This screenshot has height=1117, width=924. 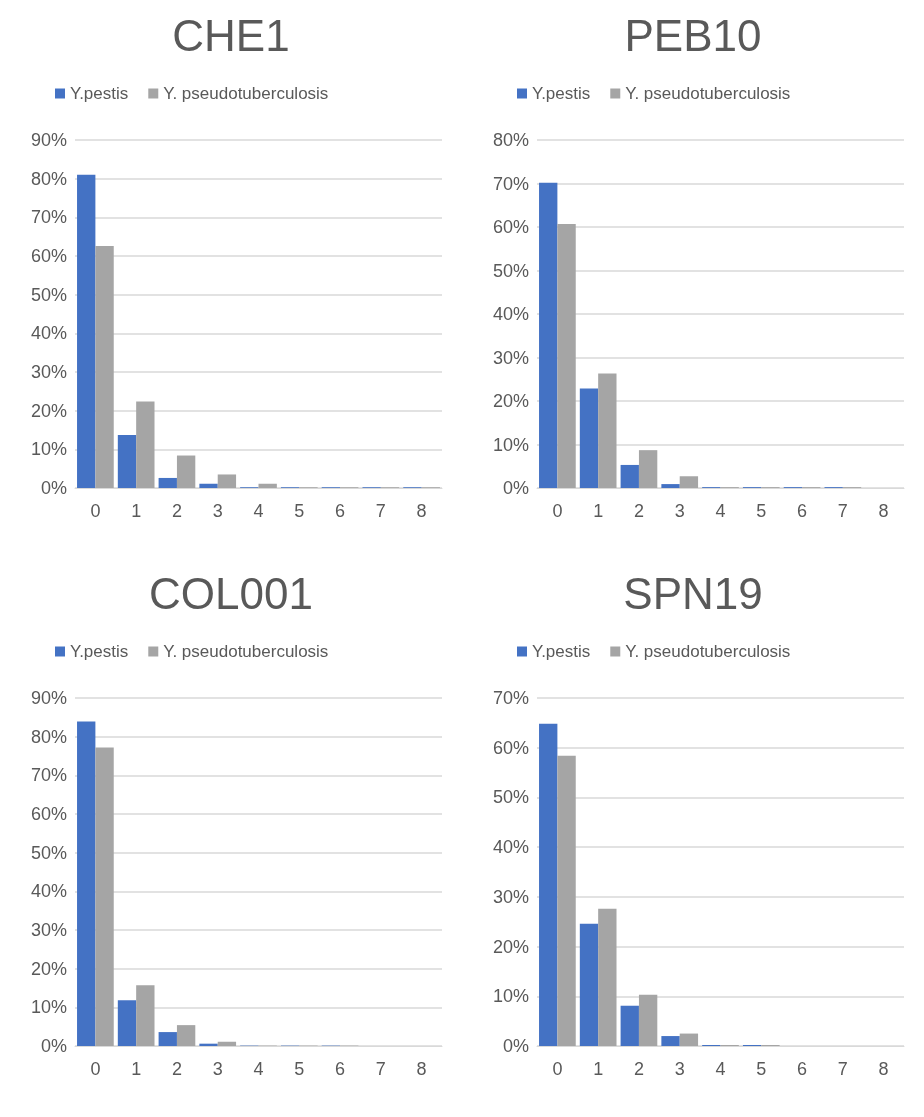 I want to click on chart-title: PEB10, so click(x=693, y=35).